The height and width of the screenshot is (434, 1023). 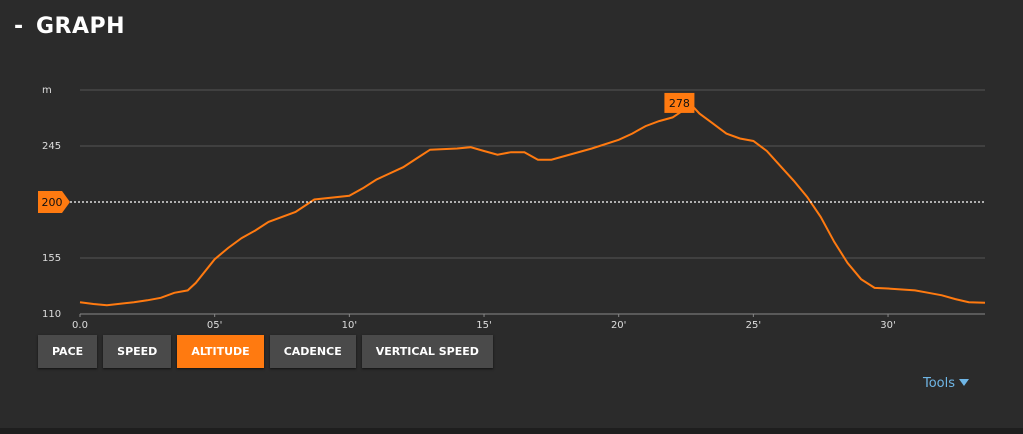 I want to click on y-tick-label: 245, so click(x=51, y=146).